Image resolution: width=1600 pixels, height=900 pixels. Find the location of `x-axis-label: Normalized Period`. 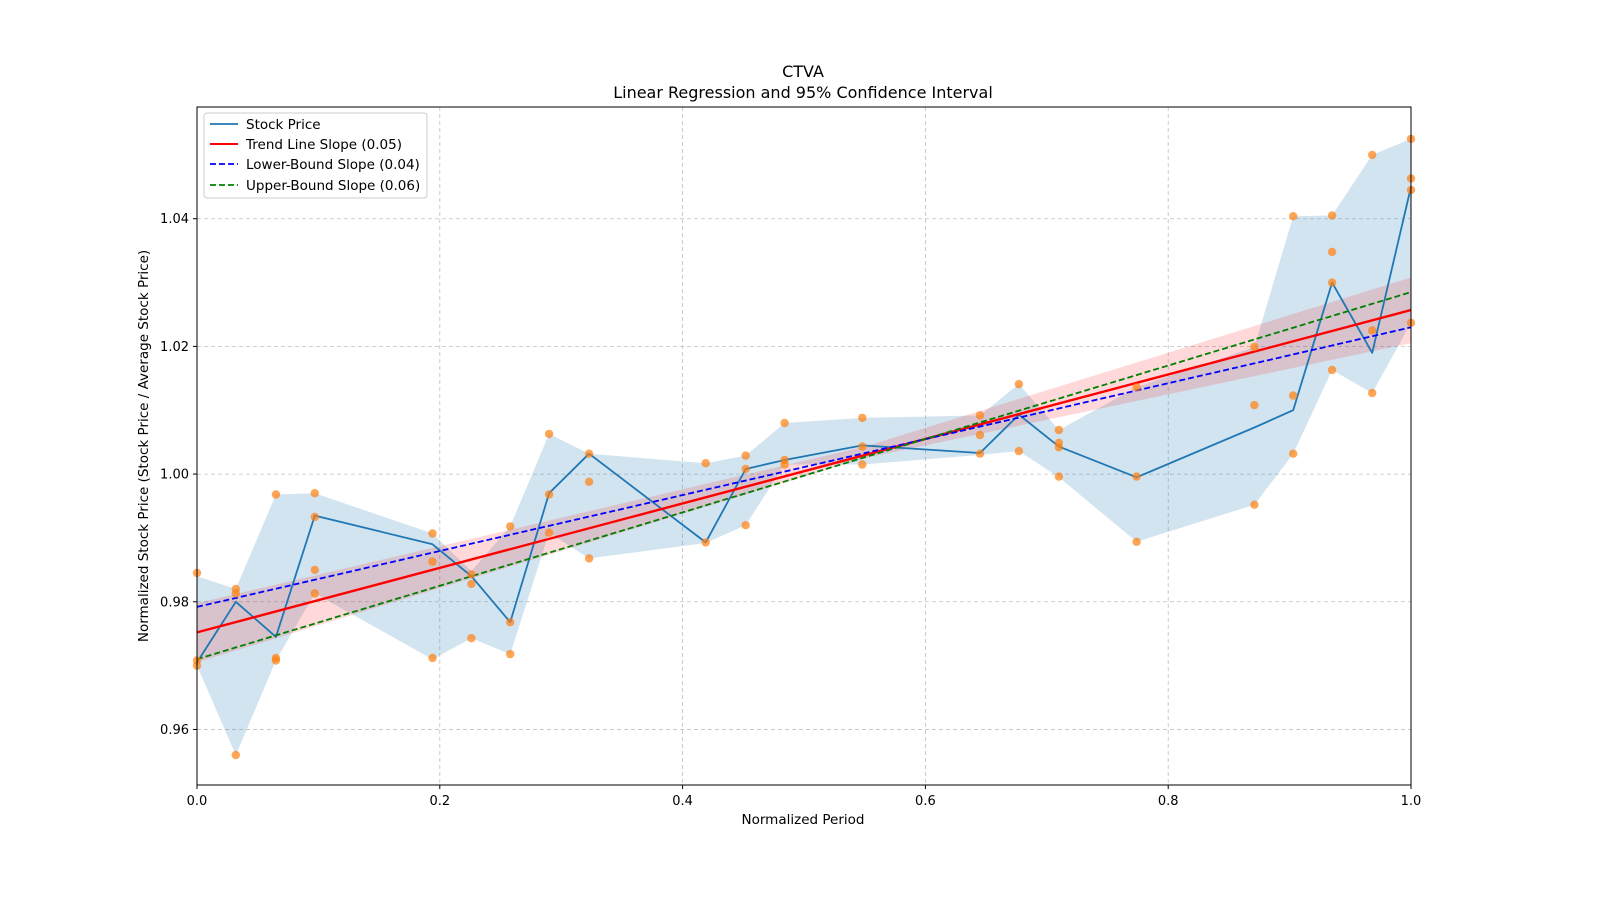

x-axis-label: Normalized Period is located at coordinates (803, 820).